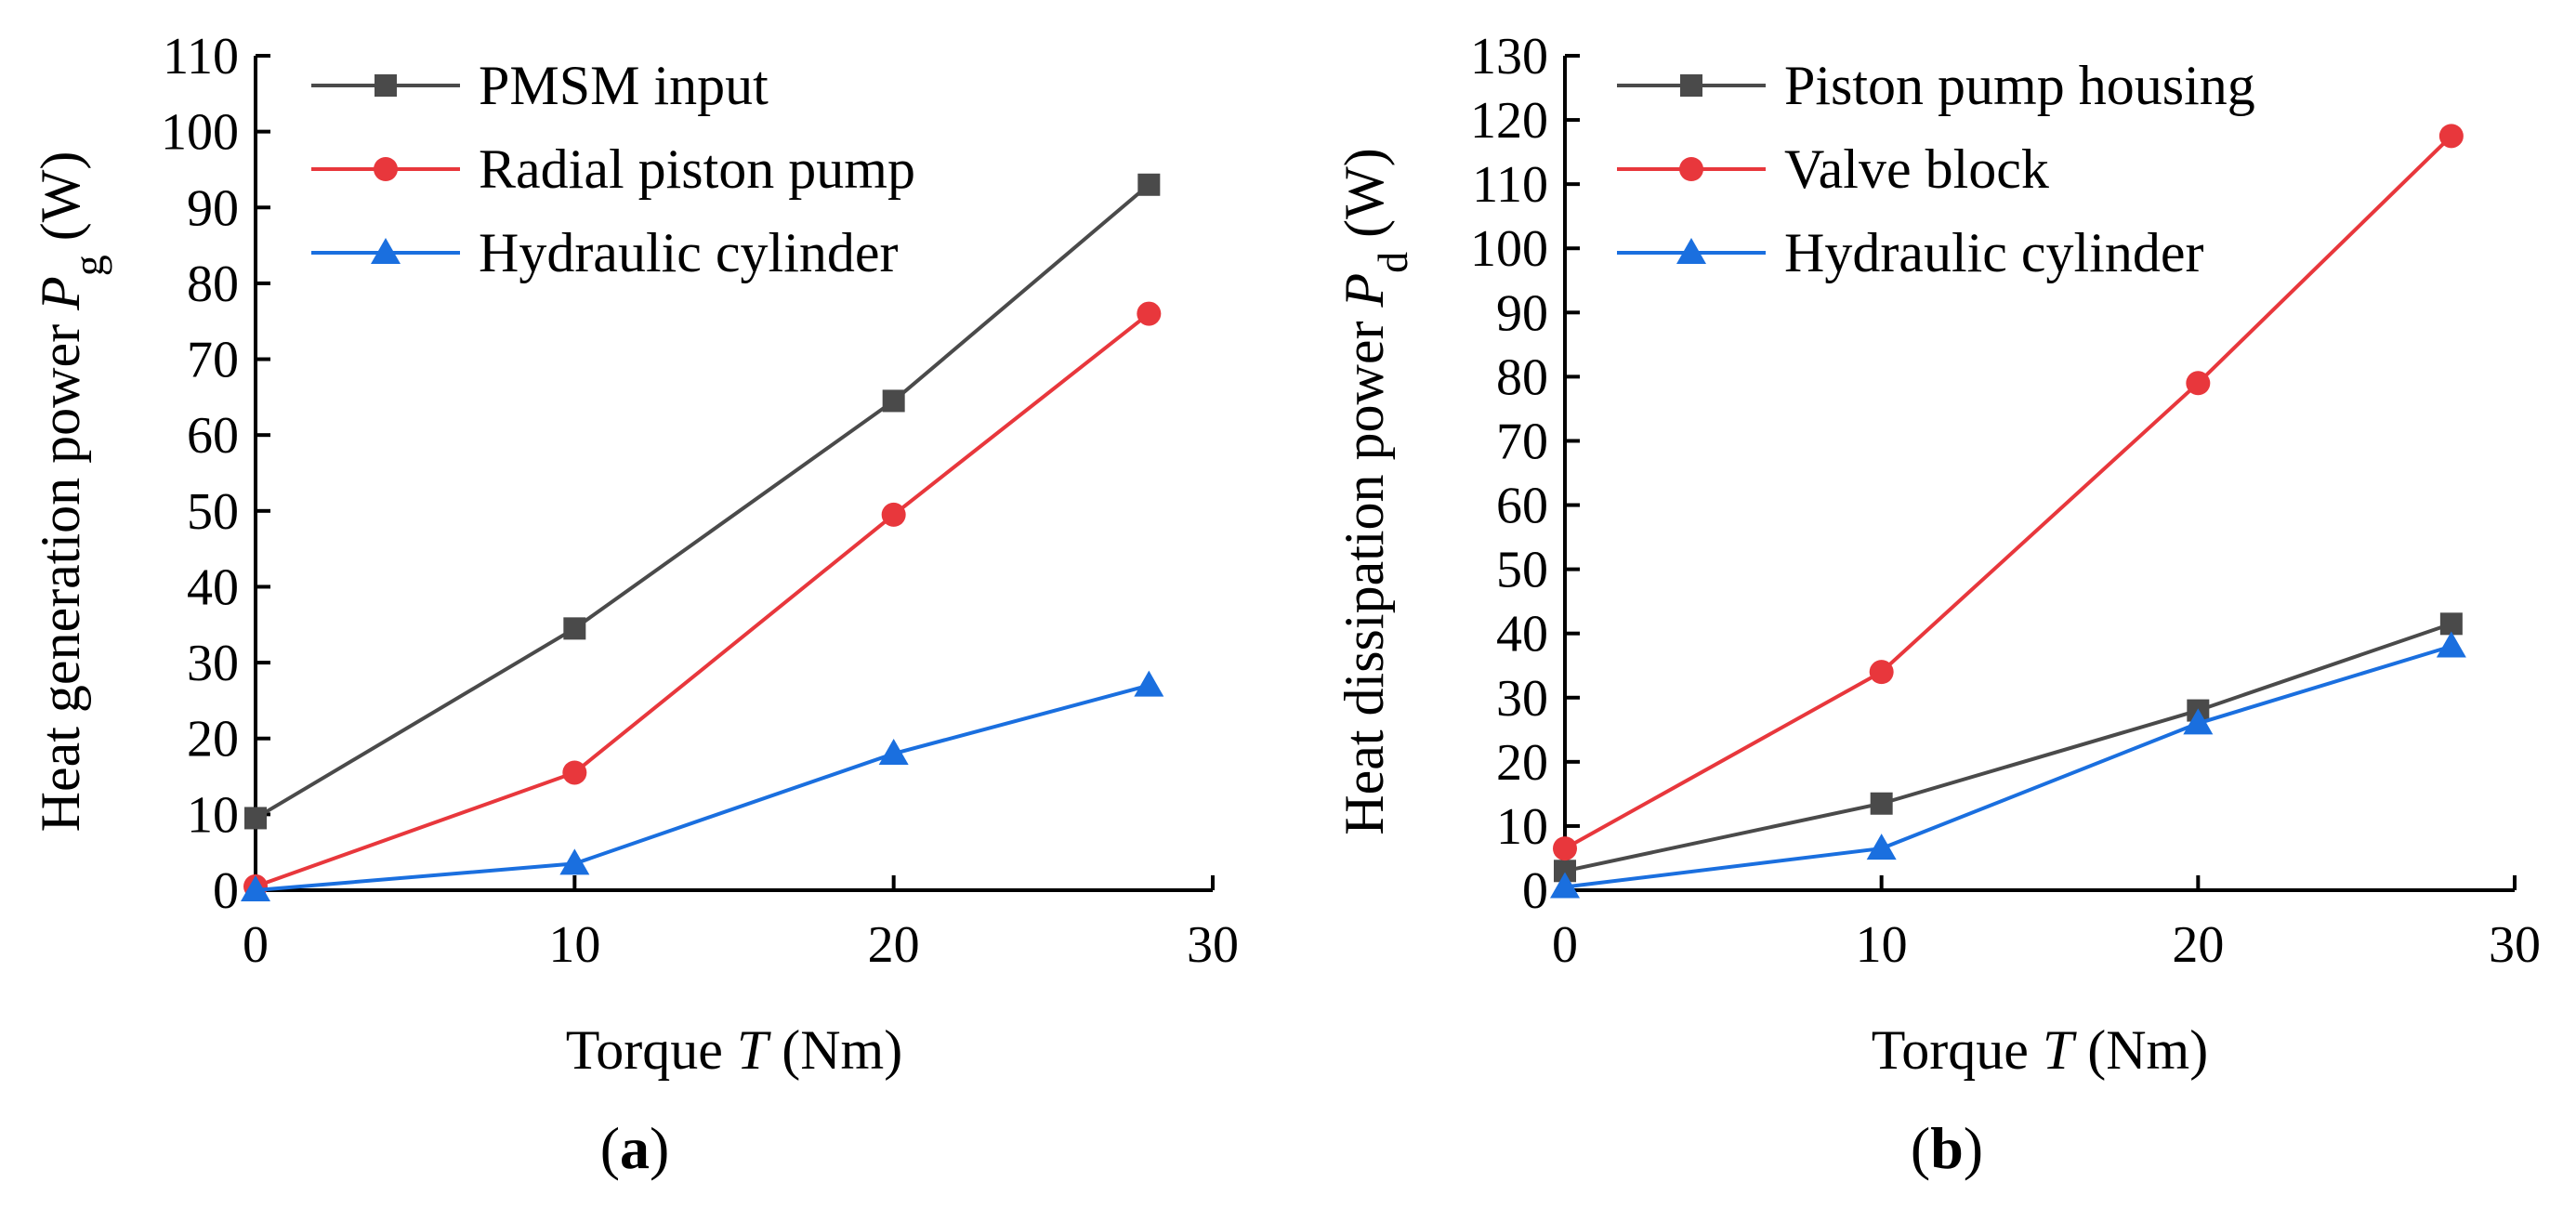  Describe the element at coordinates (1509, 56) in the screenshot. I see `y-tick-label: 130` at that location.